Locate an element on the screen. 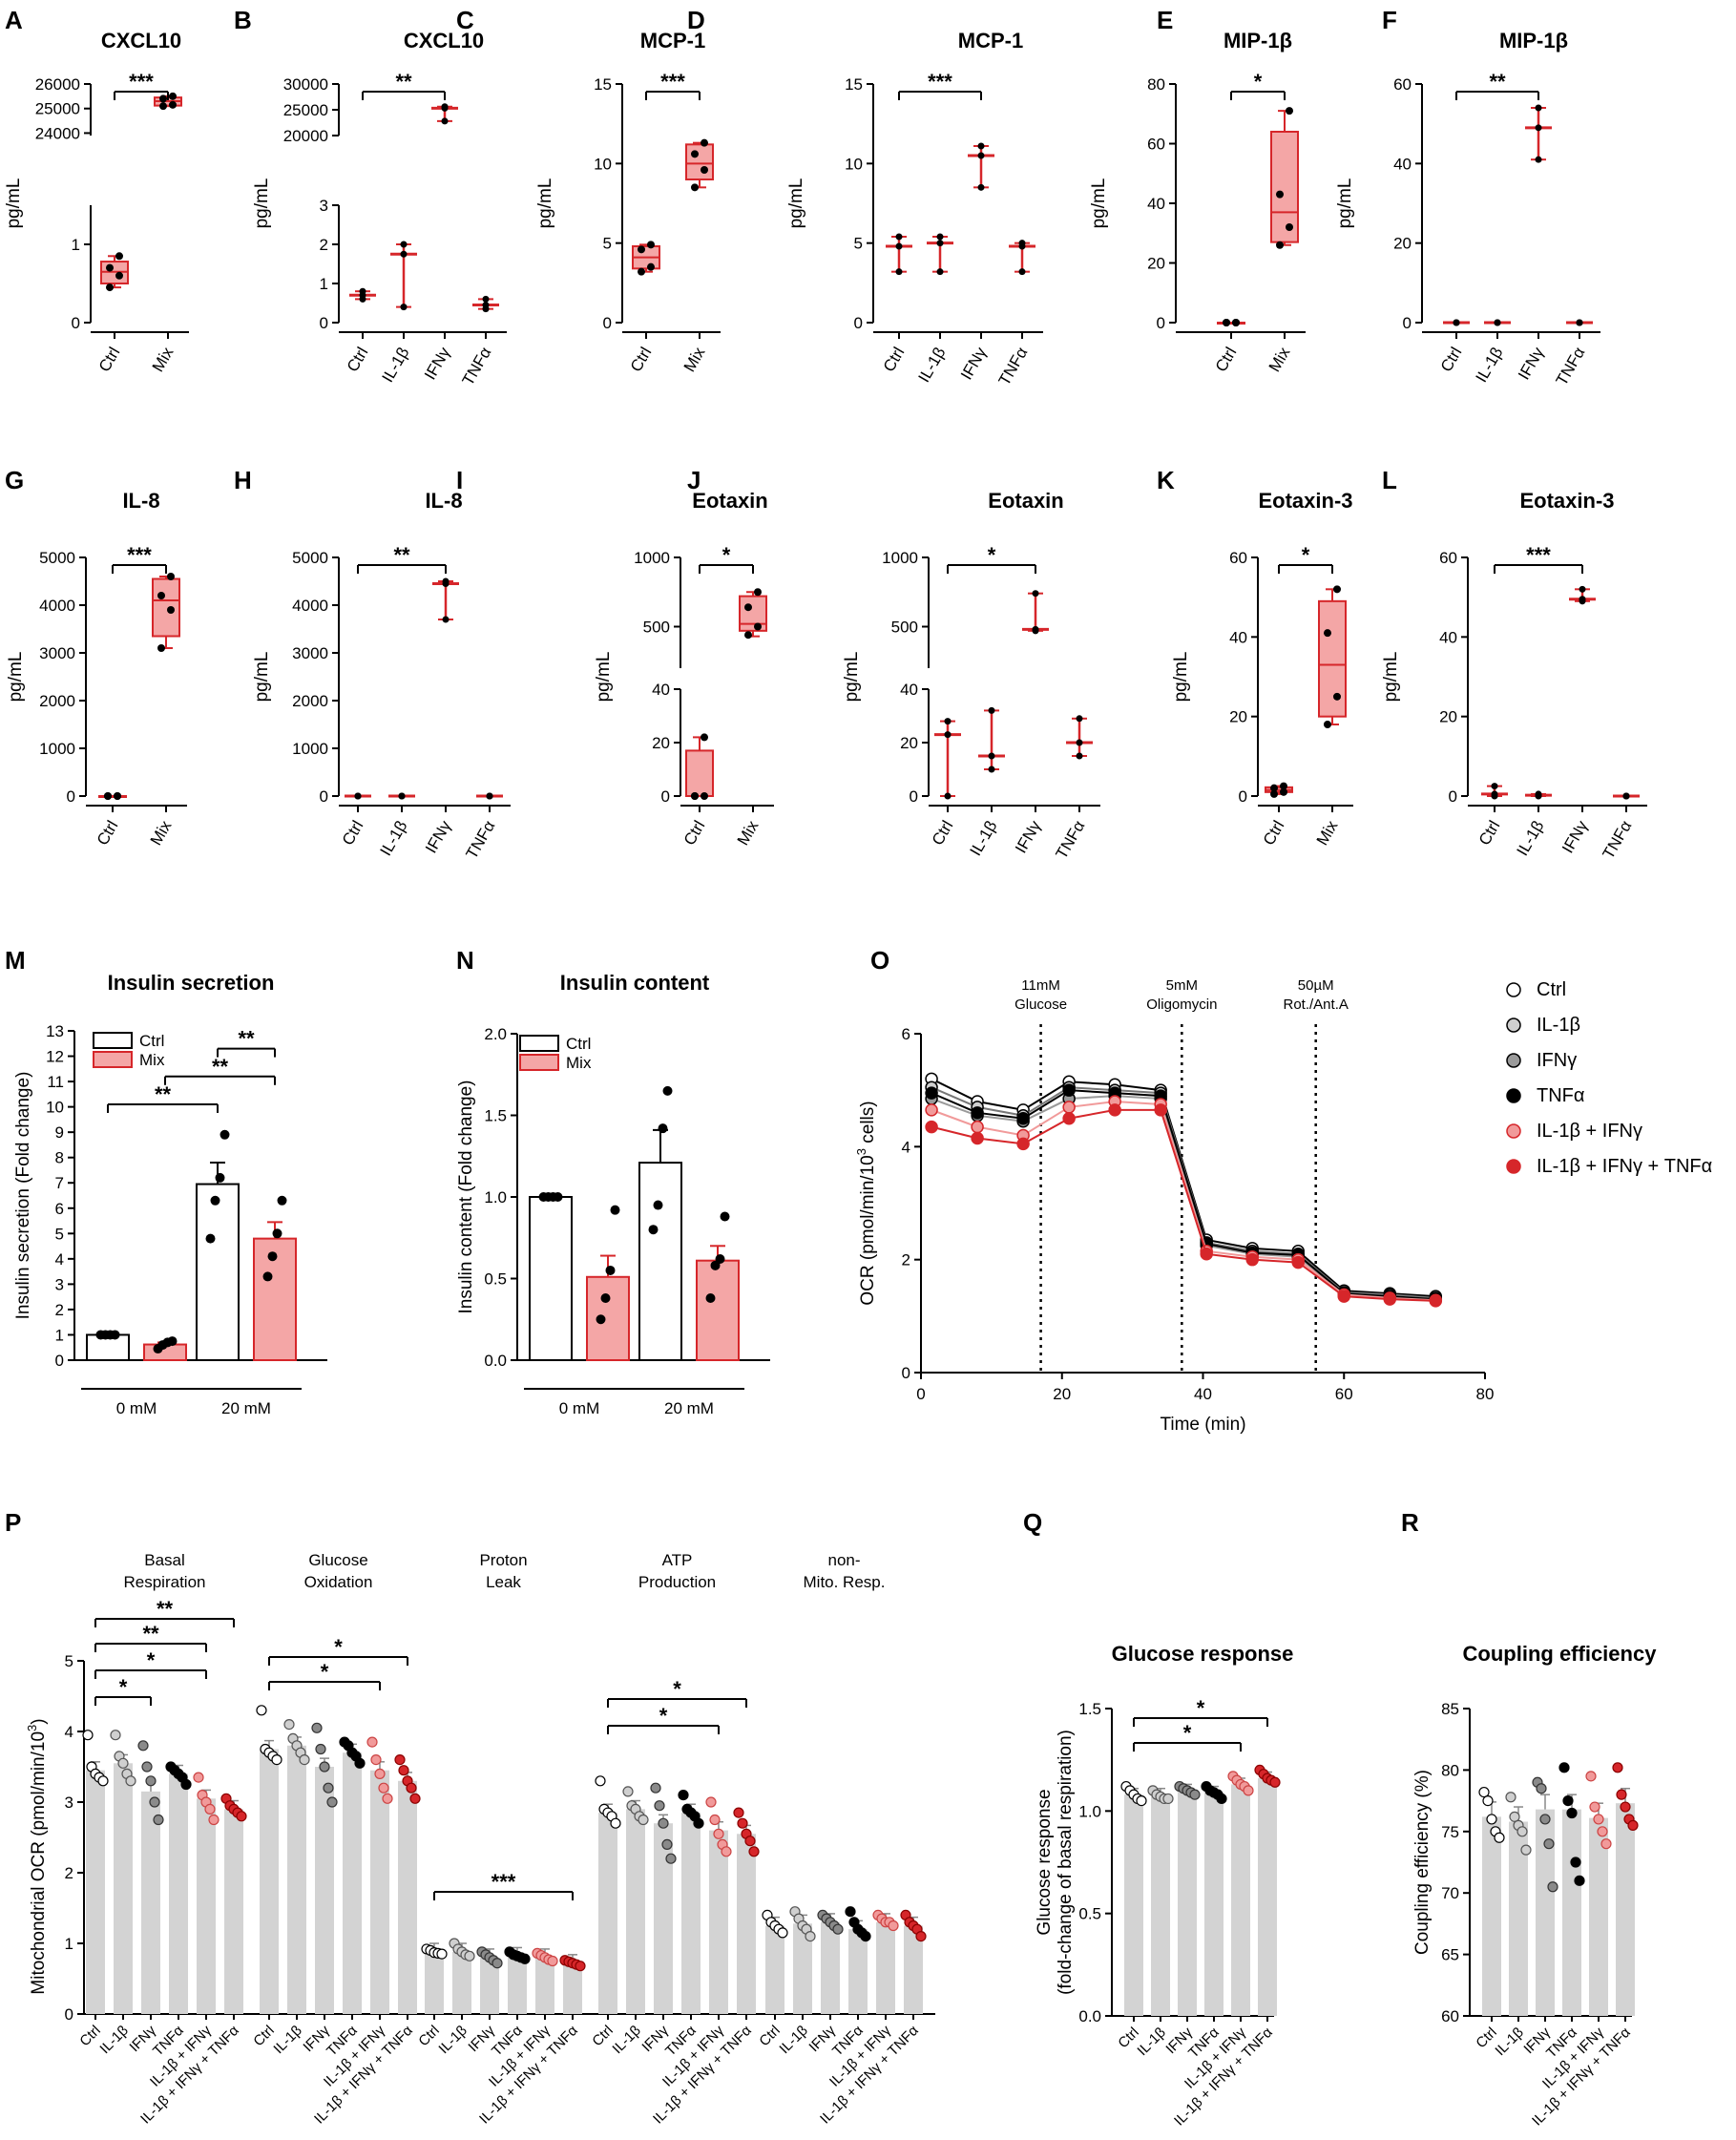 Image resolution: width=1736 pixels, height=2140 pixels. bar-IFNγ is located at coordinates (663, 1918).